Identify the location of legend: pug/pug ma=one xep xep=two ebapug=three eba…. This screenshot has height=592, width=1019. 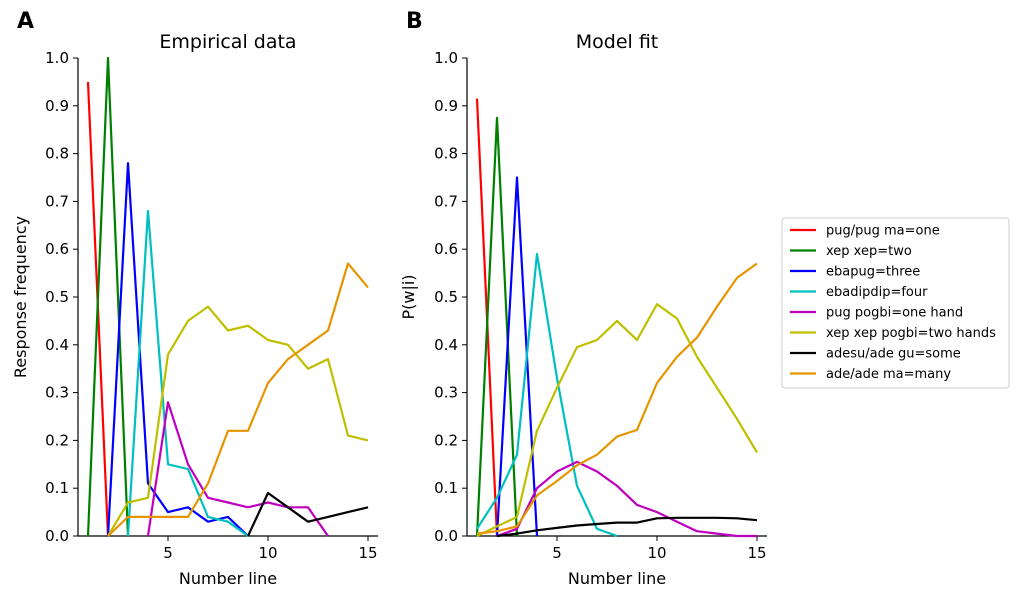
(895, 303).